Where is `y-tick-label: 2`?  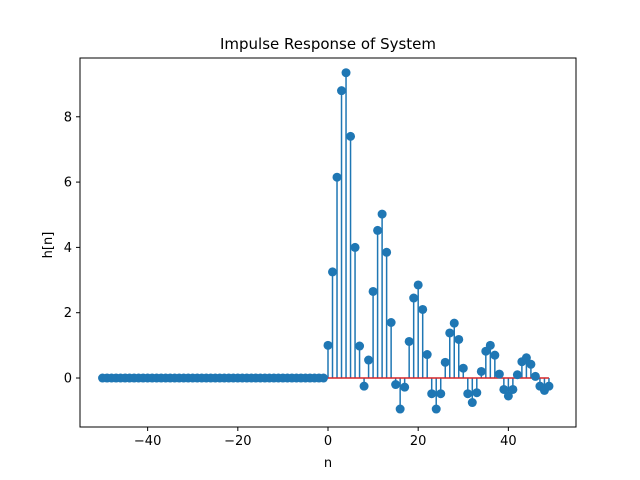 y-tick-label: 2 is located at coordinates (68, 313).